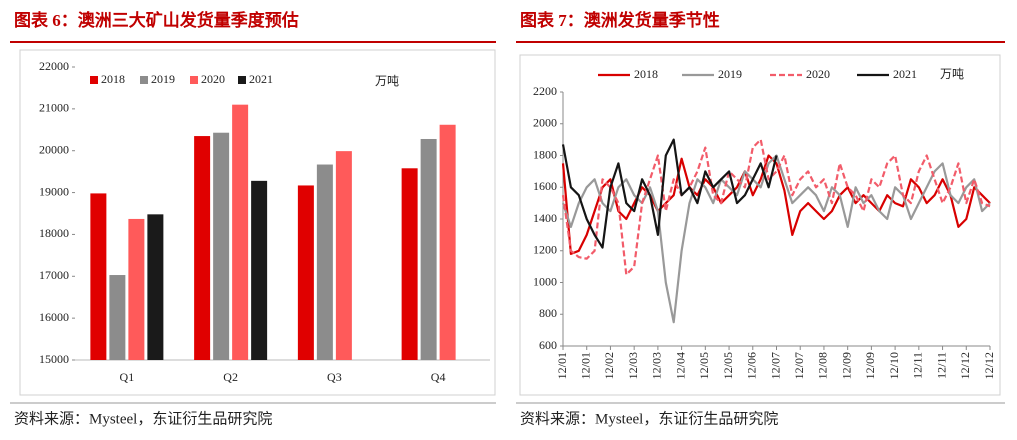 This screenshot has width=1017, height=440. I want to click on y-tick-label: 1200, so click(545, 250).